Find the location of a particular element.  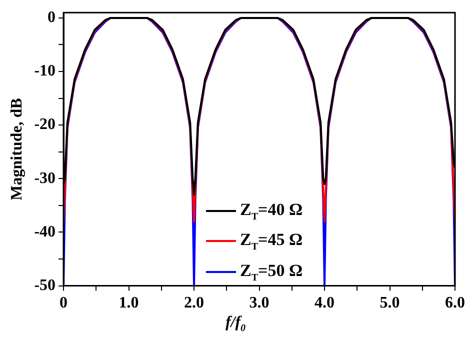

y-axis-title: Magnitude, dB is located at coordinates (17, 149).